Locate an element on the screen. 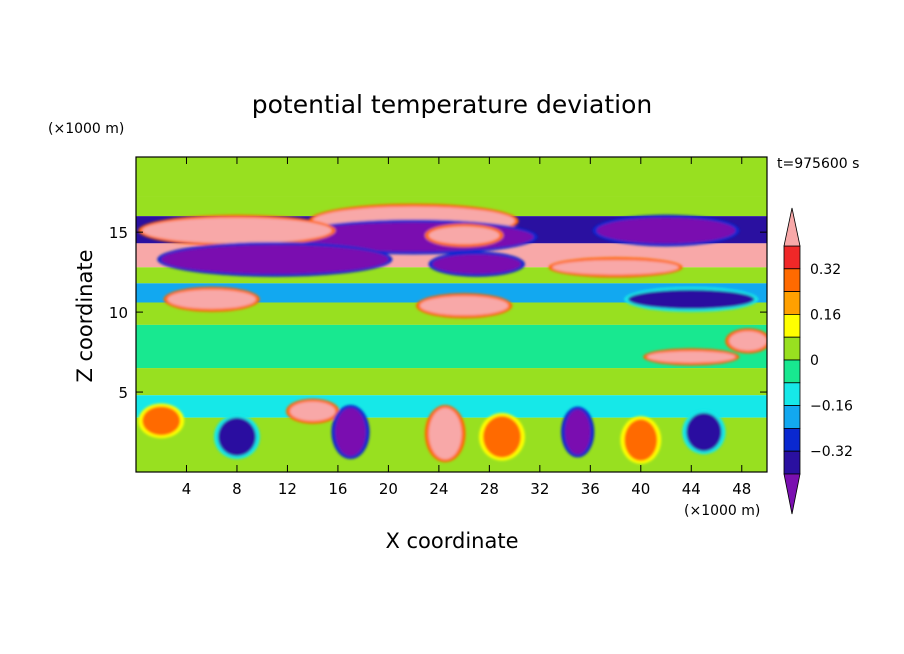 The height and width of the screenshot is (654, 904). colorbar-label-1: 0.16 is located at coordinates (825, 315).